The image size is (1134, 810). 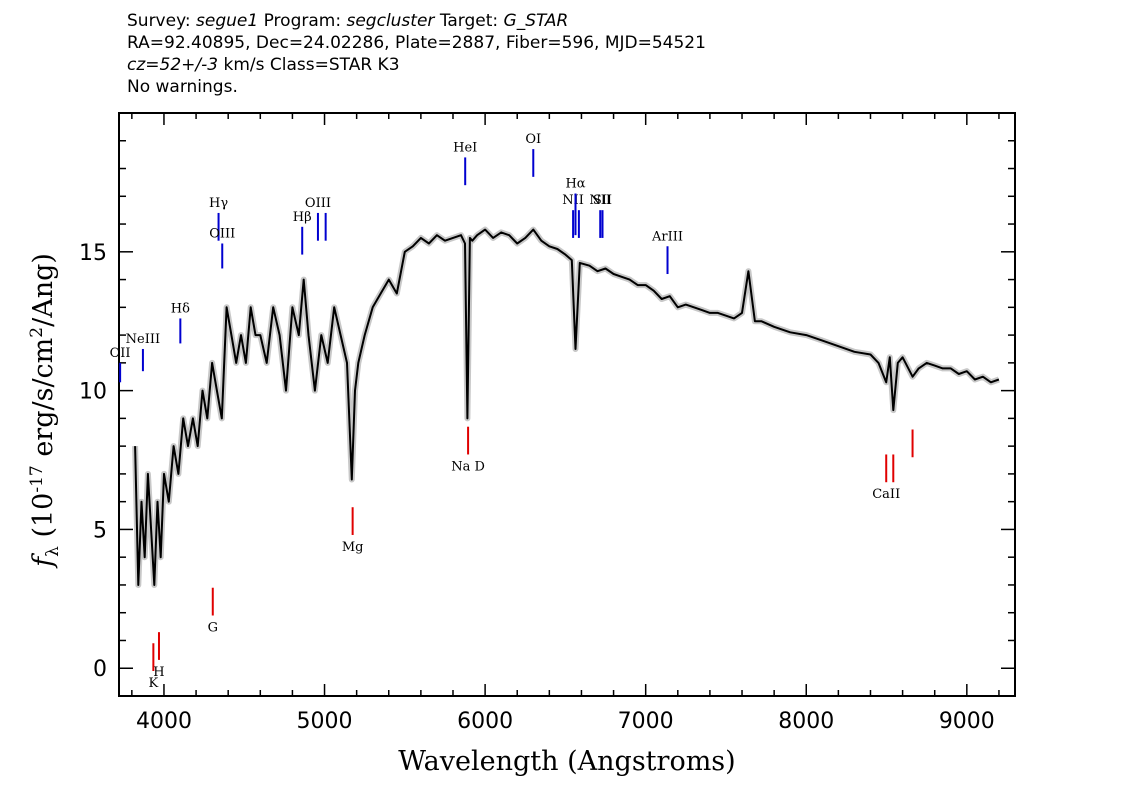 I want to click on target-value: G_STAR, so click(x=536, y=21).